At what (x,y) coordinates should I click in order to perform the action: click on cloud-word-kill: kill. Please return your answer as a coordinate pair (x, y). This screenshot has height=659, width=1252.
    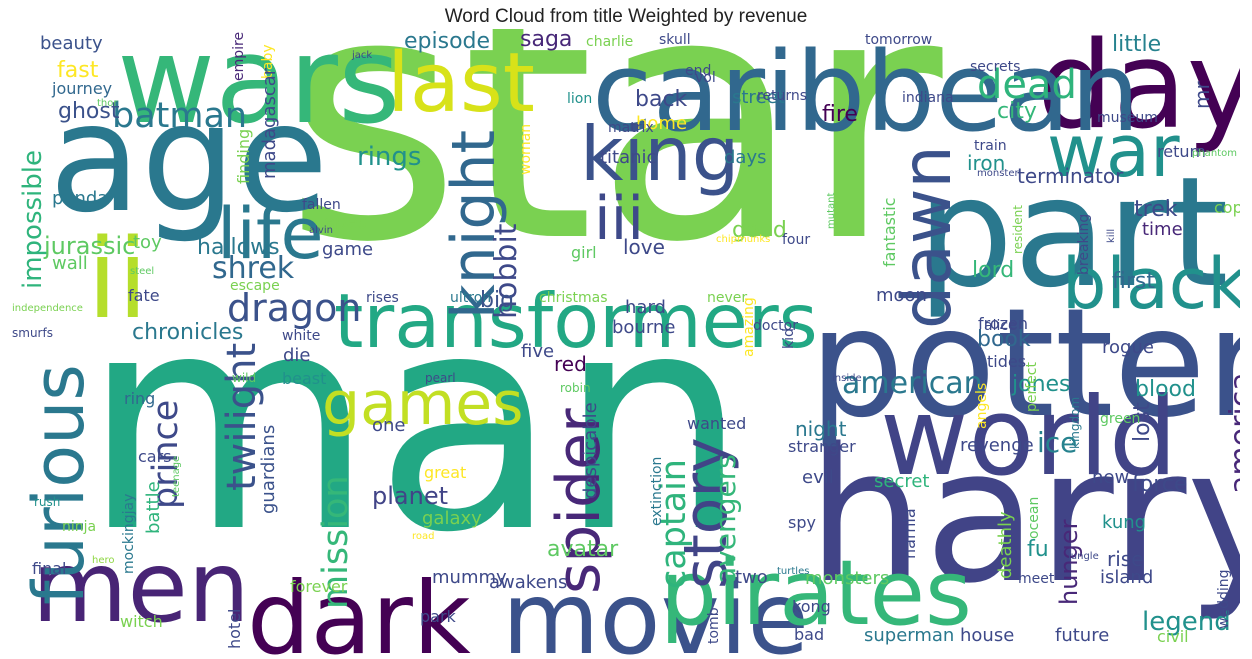
    Looking at the image, I should click on (1111, 235).